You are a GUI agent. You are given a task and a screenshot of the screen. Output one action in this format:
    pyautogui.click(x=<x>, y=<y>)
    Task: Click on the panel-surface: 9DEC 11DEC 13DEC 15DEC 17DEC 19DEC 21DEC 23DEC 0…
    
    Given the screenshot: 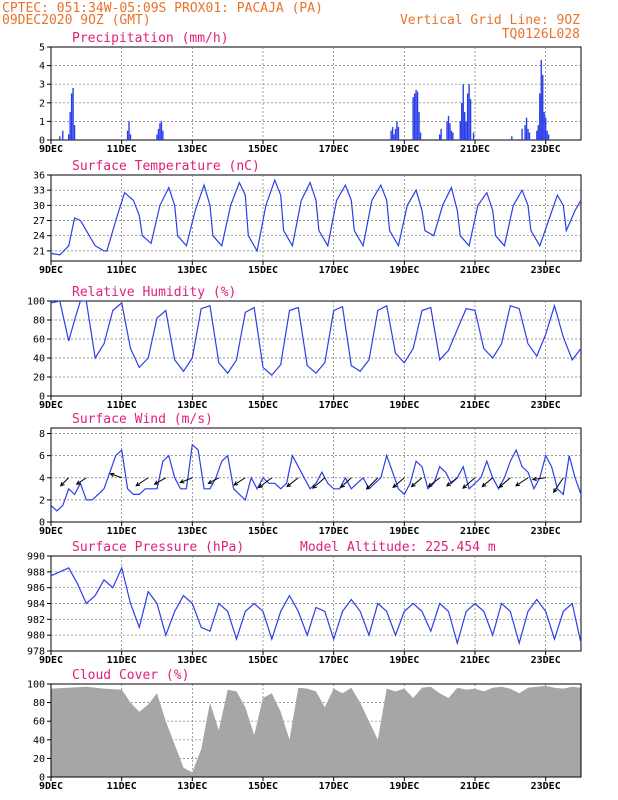 What is the action you would take?
    pyautogui.click(x=310, y=474)
    